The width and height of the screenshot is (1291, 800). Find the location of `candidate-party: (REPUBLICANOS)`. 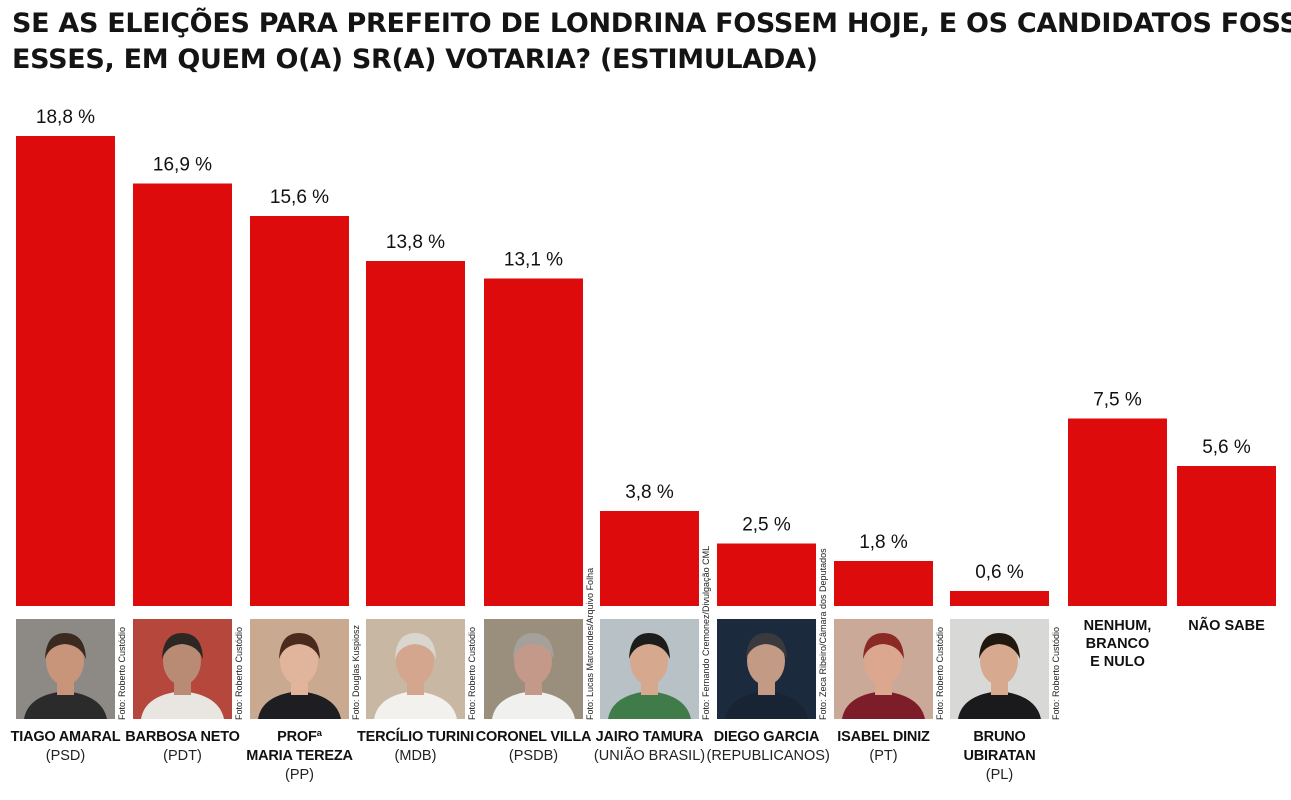

candidate-party: (REPUBLICANOS) is located at coordinates (768, 756).